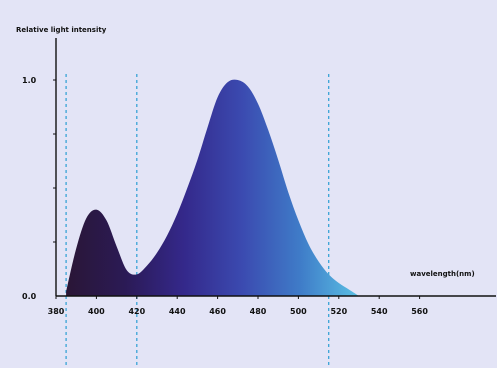  I want to click on x-tick-label-2: 420, so click(136, 311).